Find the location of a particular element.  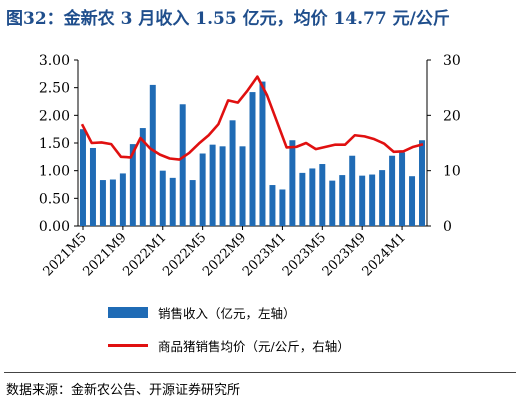

legend-item-revenue: 销售收入（亿元，左轴） is located at coordinates (202, 312).